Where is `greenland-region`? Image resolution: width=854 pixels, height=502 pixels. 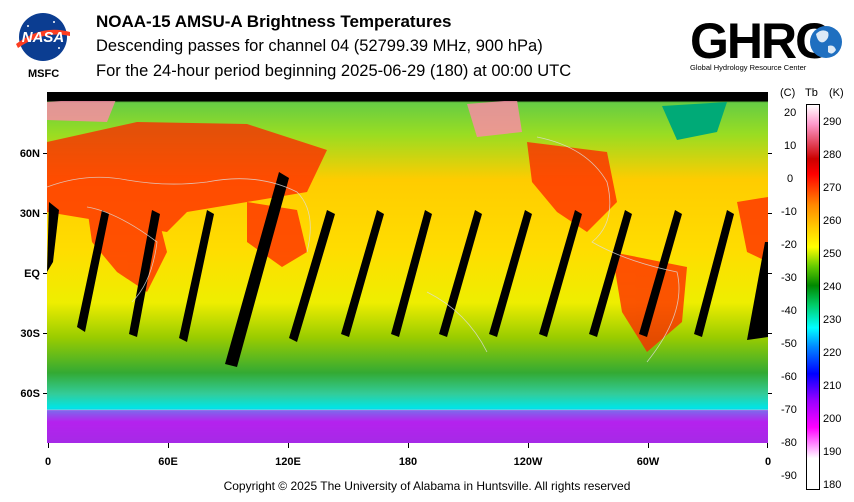 greenland-region is located at coordinates (694, 121).